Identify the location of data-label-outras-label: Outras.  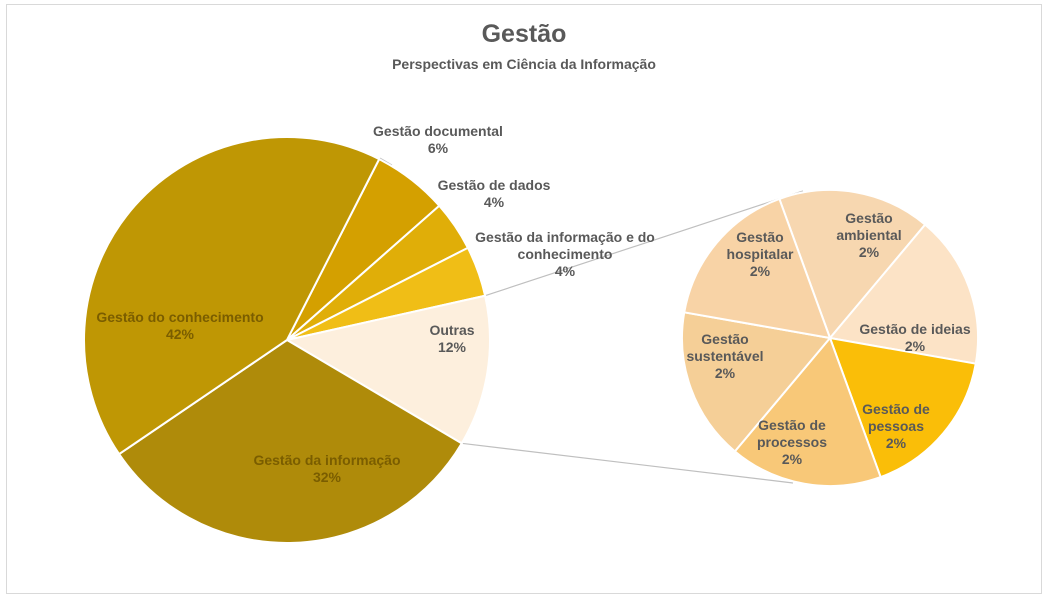
(451, 330).